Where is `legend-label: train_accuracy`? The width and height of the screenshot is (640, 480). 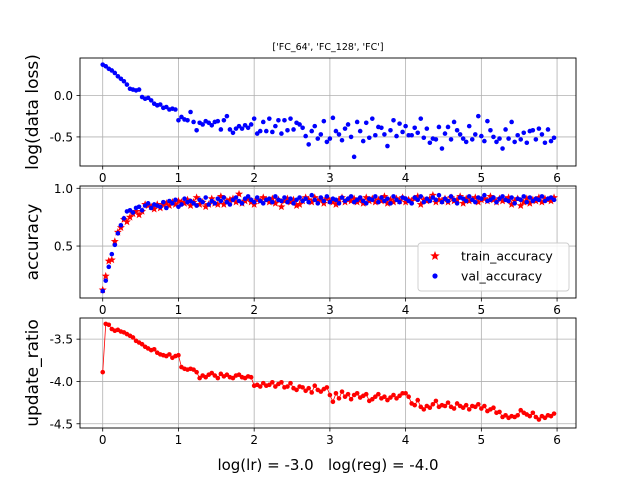 legend-label: train_accuracy is located at coordinates (507, 256).